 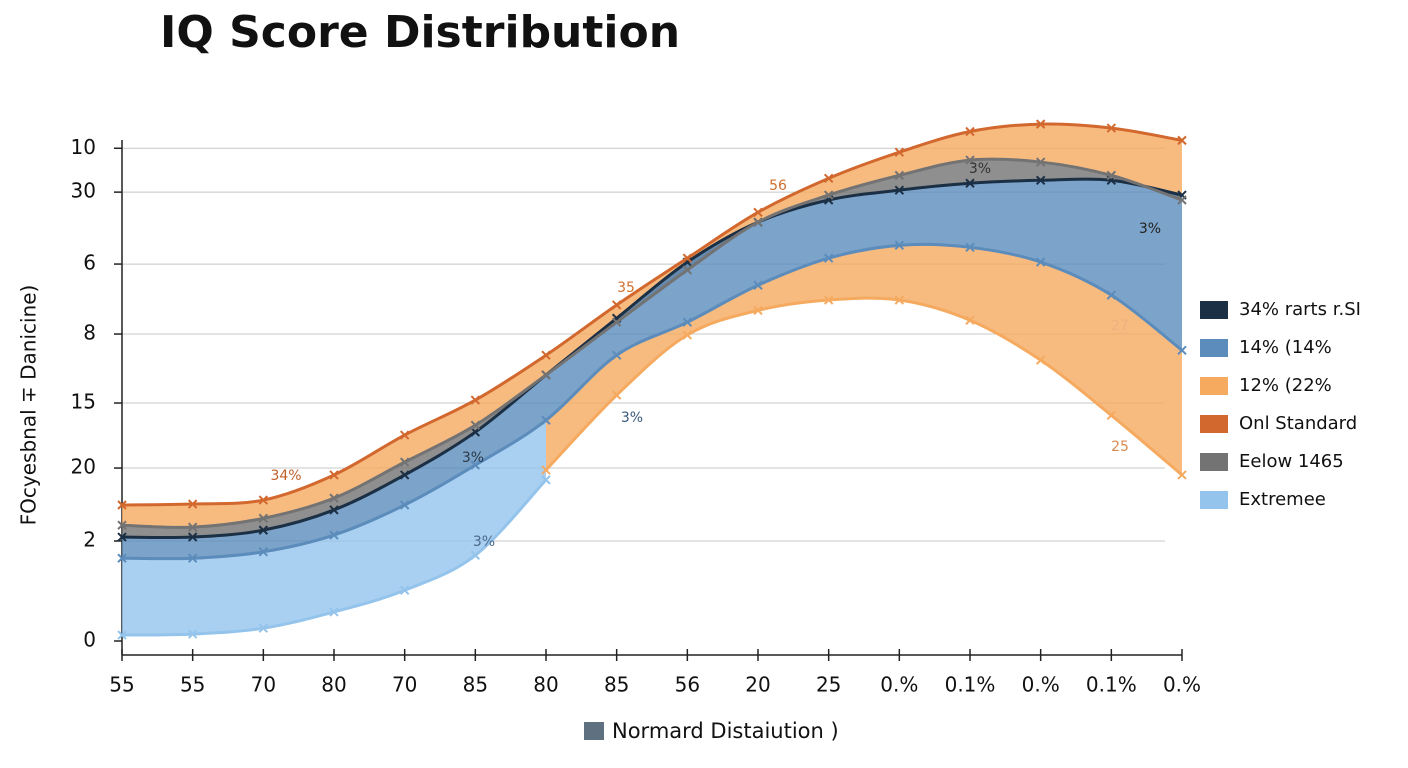 What do you see at coordinates (828, 685) in the screenshot?
I see `x-tick-label: 25` at bounding box center [828, 685].